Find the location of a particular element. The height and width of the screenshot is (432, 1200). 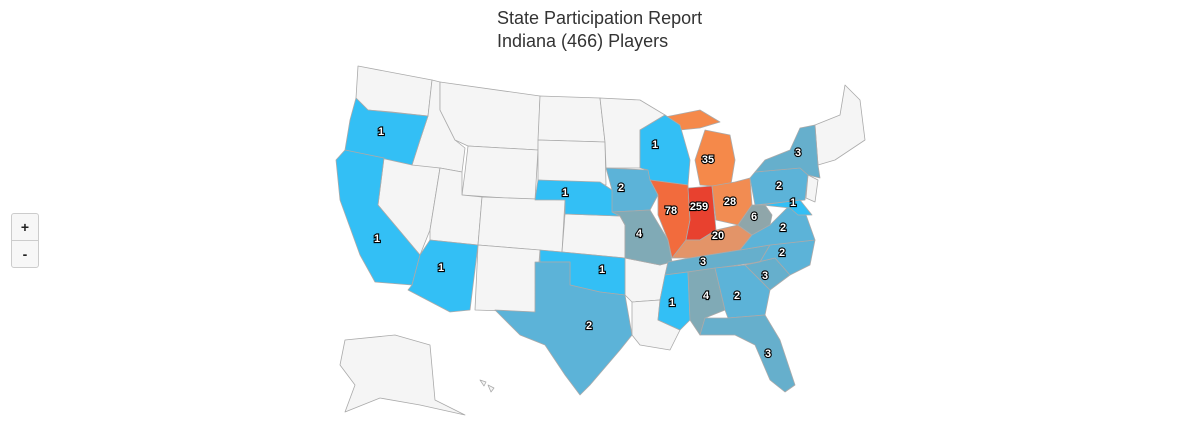

state-value-label: 6 is located at coordinates (754, 217).